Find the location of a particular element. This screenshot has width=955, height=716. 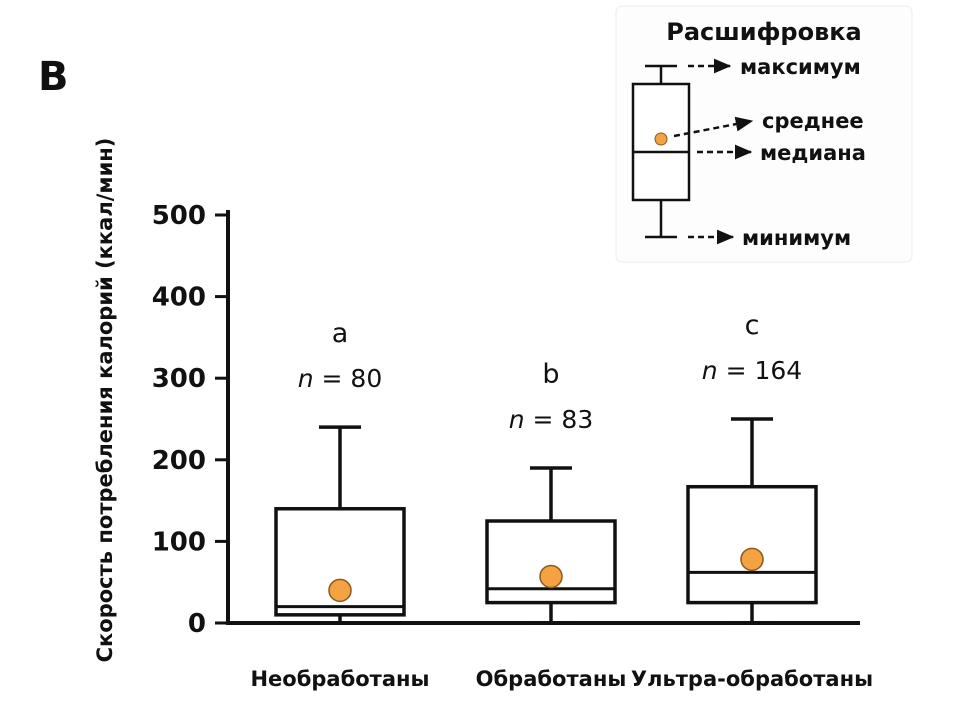

category-label: Обработаны is located at coordinates (551, 679).